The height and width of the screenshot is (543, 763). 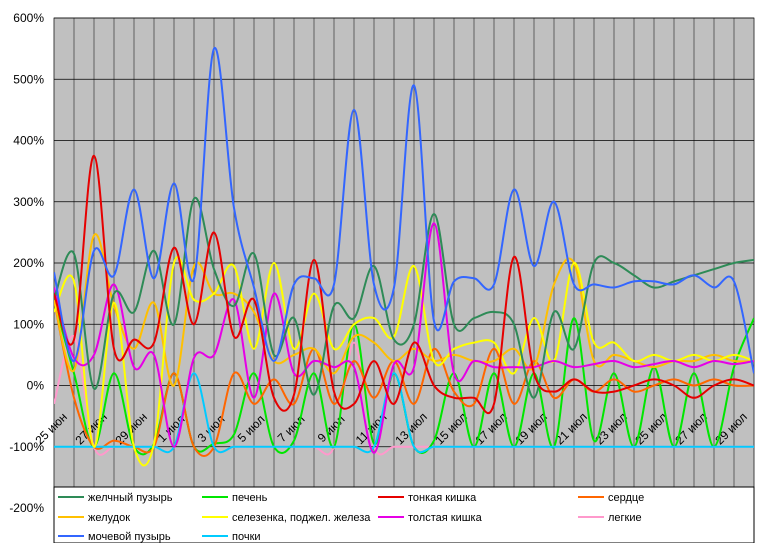 I want to click on legend-label: толстая кишка, so click(x=445, y=518).